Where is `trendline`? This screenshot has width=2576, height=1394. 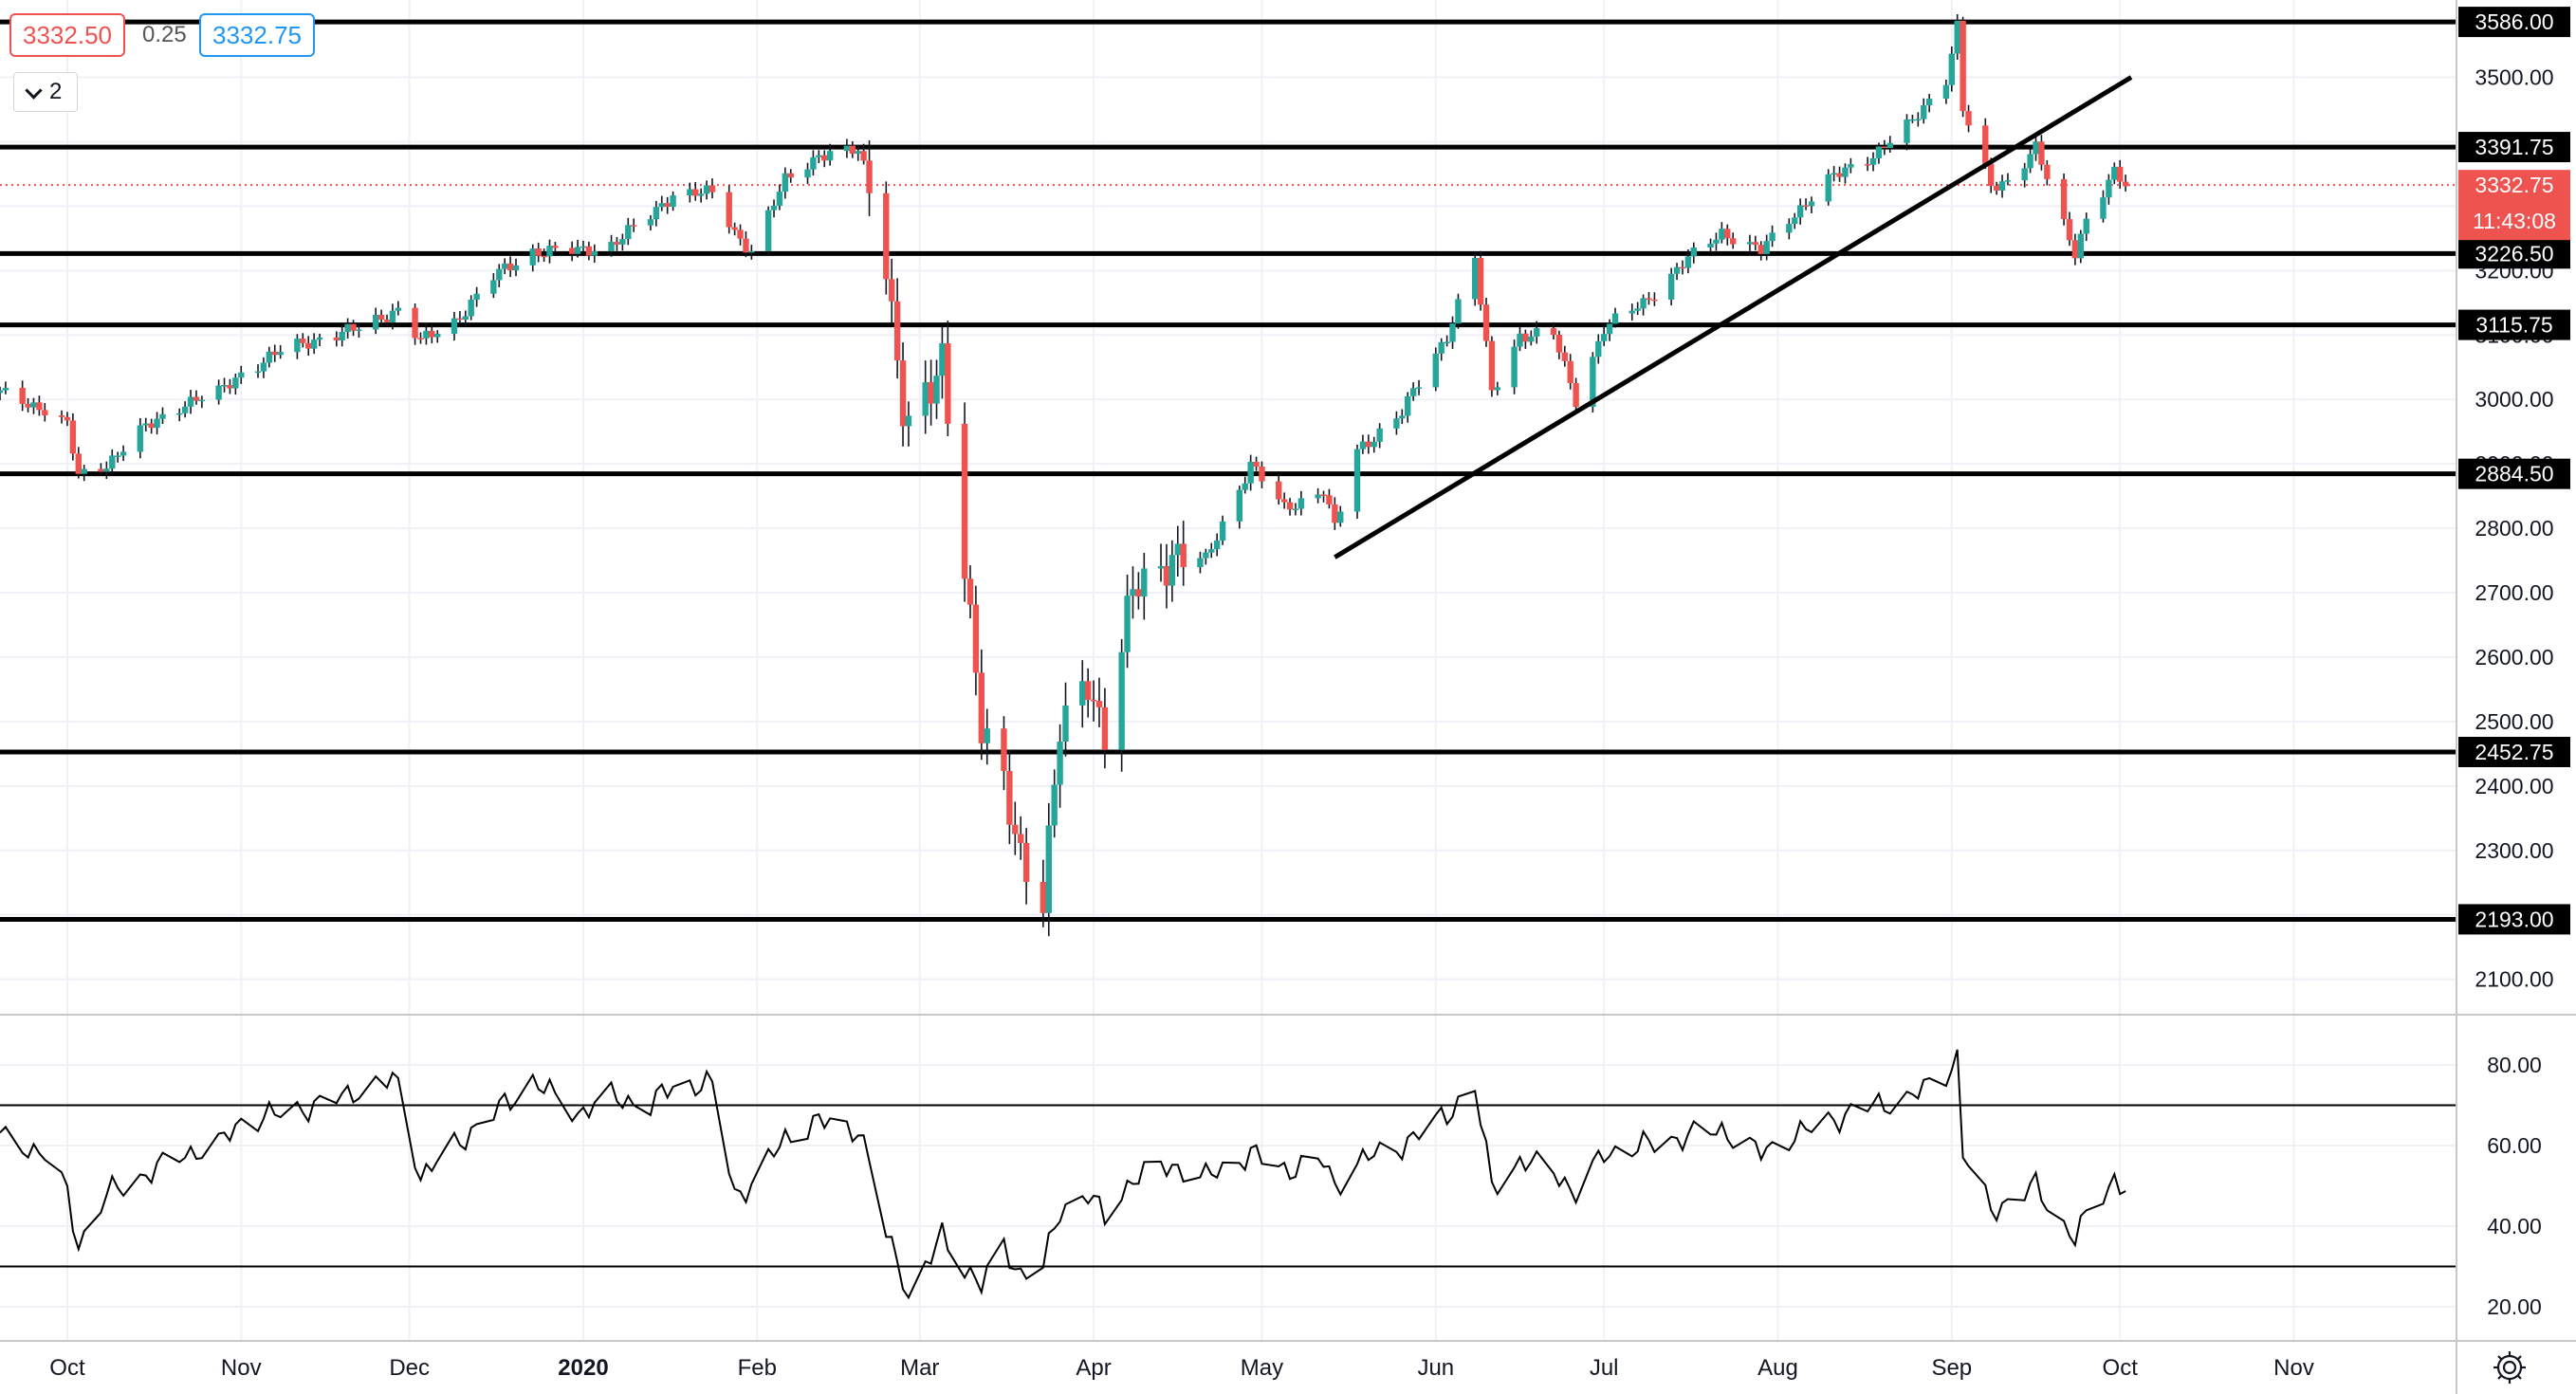
trendline is located at coordinates (1733, 317).